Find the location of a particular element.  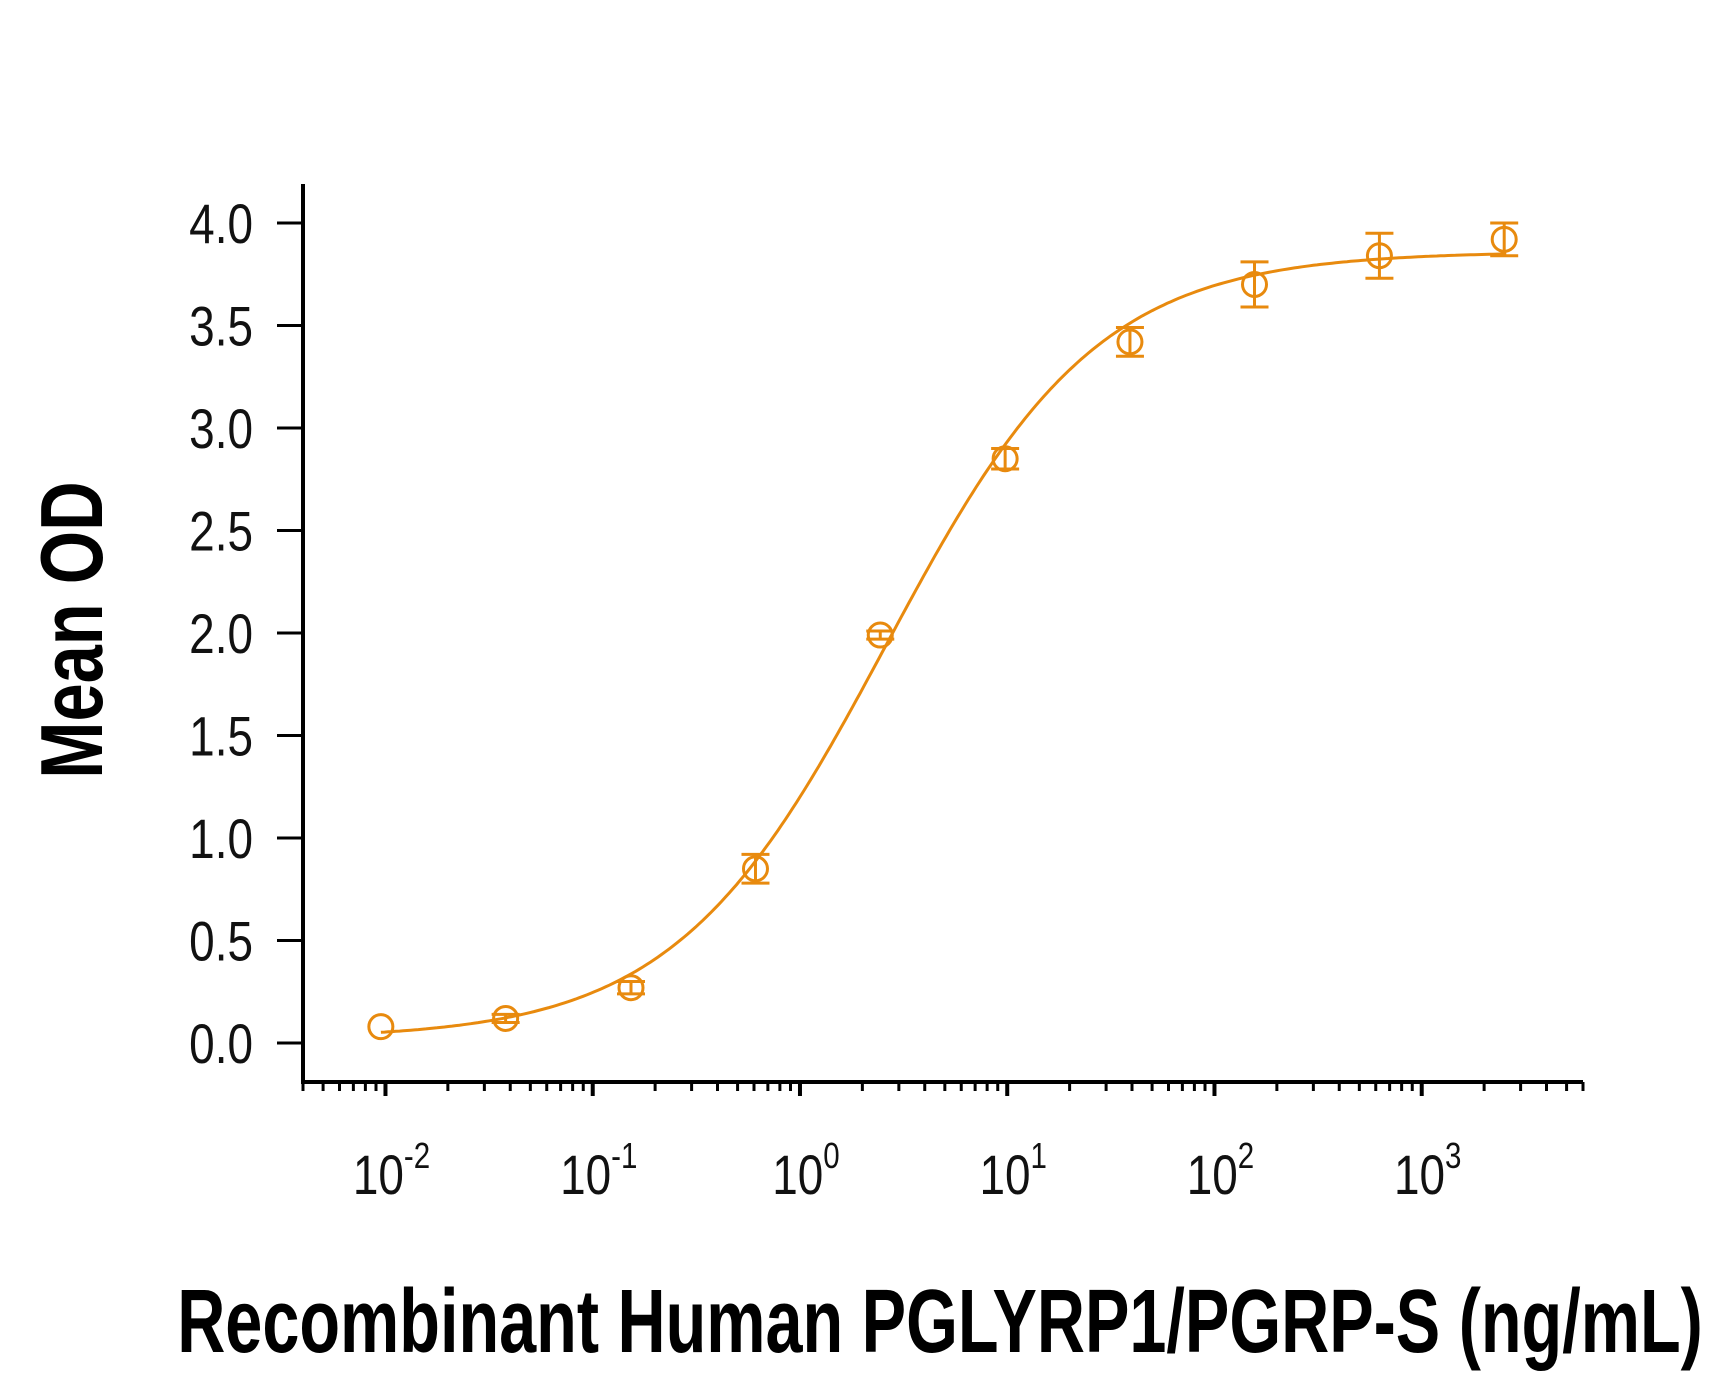

x-axis-title: Recombinant Human PGLYRP1/PGRP-S (ng/mL) is located at coordinates (940, 1320).